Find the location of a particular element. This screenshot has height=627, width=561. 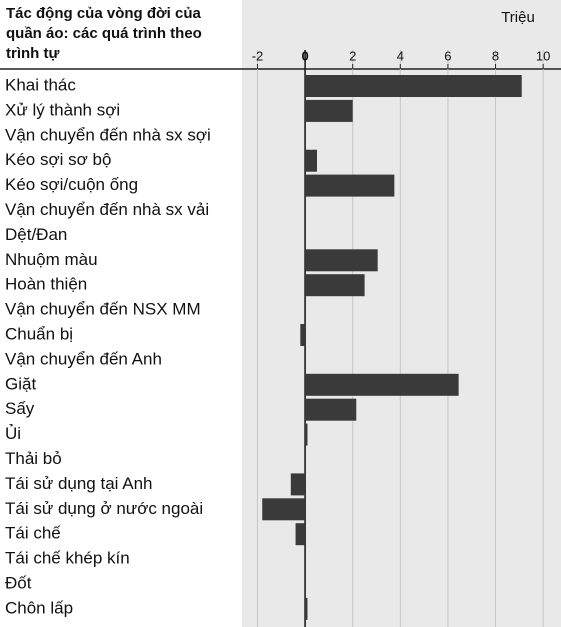

y-tick-label: Giặt is located at coordinates (20, 383).